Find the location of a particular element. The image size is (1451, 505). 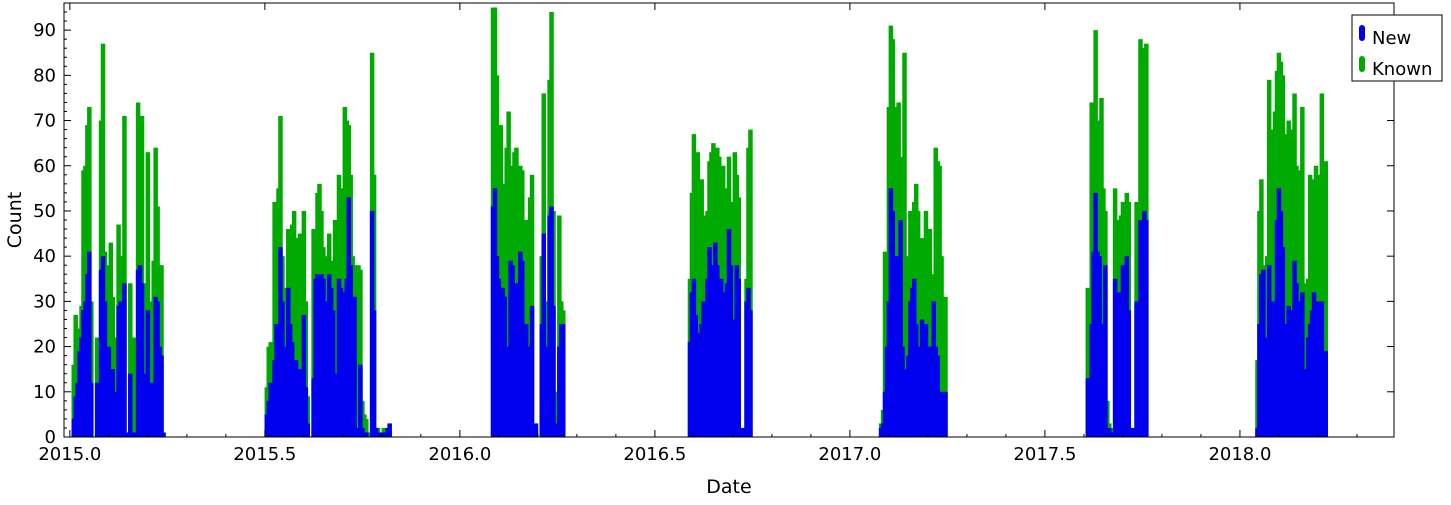

legend-label-new: New is located at coordinates (1391, 38).